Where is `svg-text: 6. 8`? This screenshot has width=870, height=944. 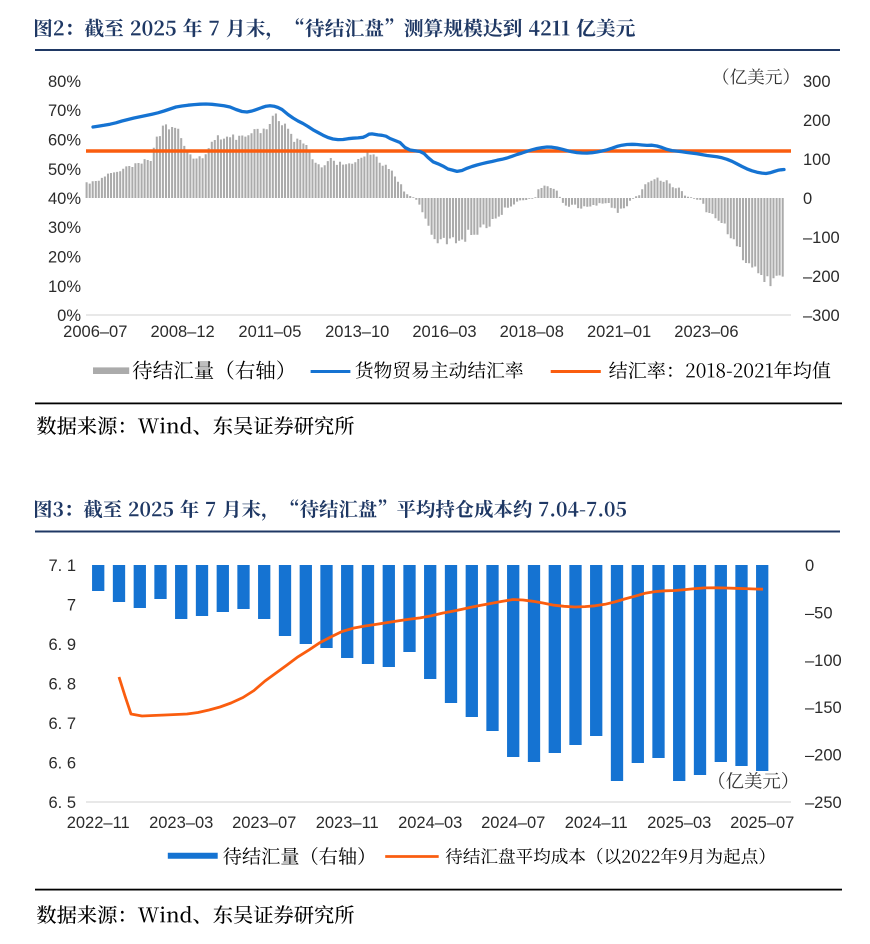
svg-text: 6. 8 is located at coordinates (62, 685).